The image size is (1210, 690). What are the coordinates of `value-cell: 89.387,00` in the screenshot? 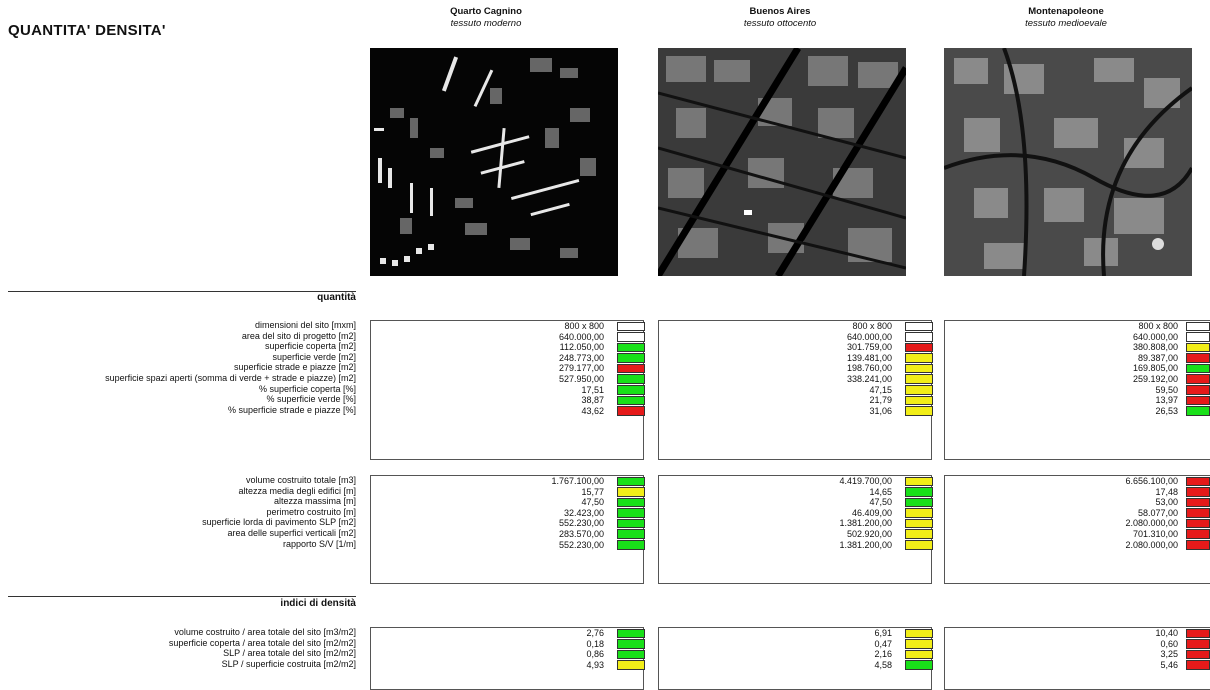 It's located at (1157, 357).